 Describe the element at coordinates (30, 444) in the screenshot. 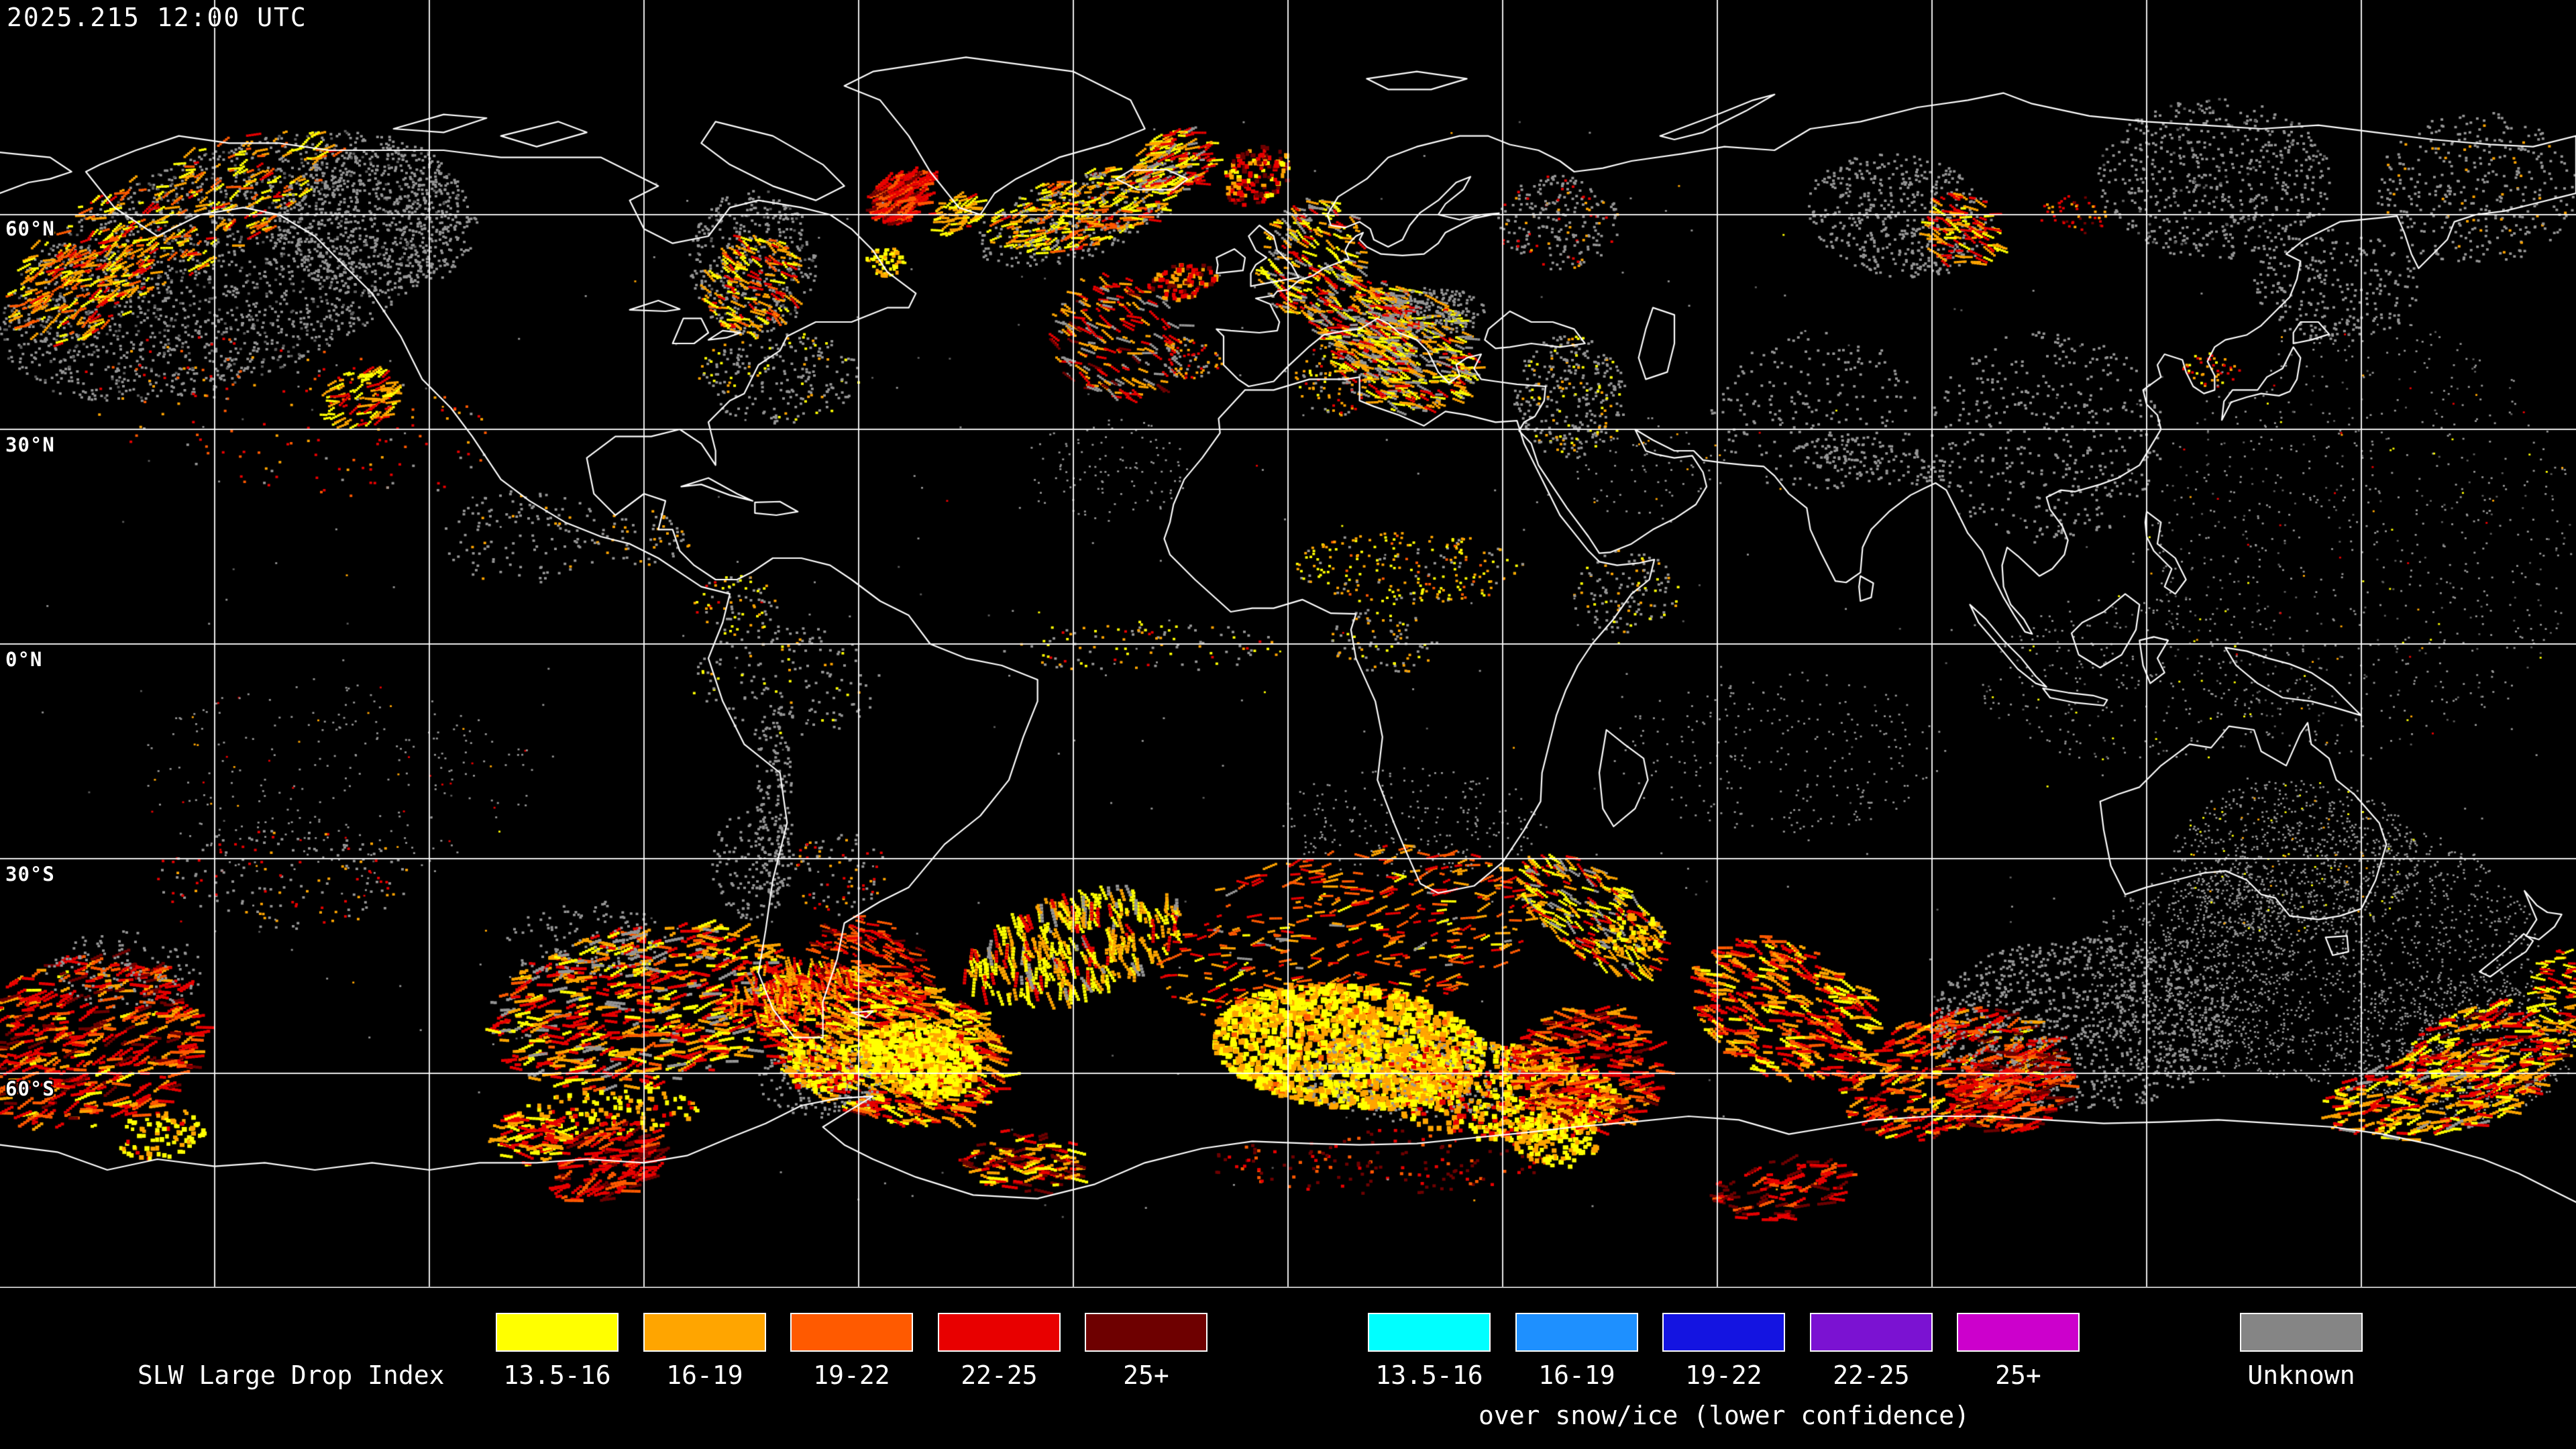

I see `latitude-label-30n: 30°N` at that location.